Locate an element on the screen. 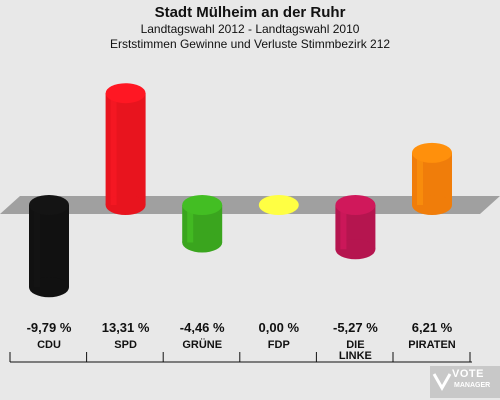 This screenshot has height=400, width=500. chart-subtitle: Landtagswahl 2012 - Landtagswahl 2010 is located at coordinates (250, 29).